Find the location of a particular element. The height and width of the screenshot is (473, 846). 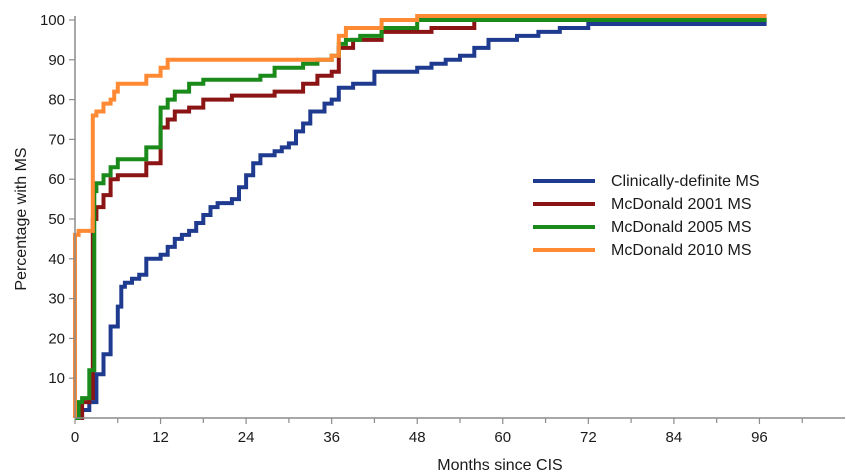

x-tick-label: 84 is located at coordinates (674, 437).